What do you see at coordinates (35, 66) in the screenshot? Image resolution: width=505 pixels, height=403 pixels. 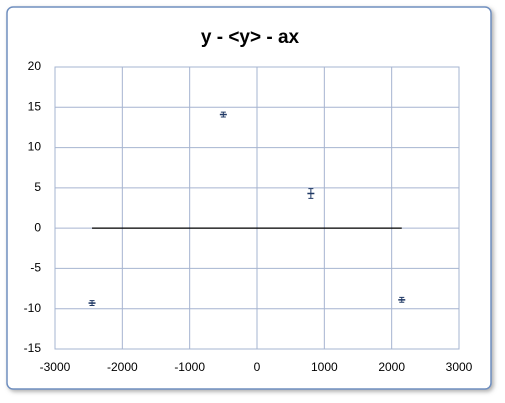 I see `y-tick-label: 20` at bounding box center [35, 66].